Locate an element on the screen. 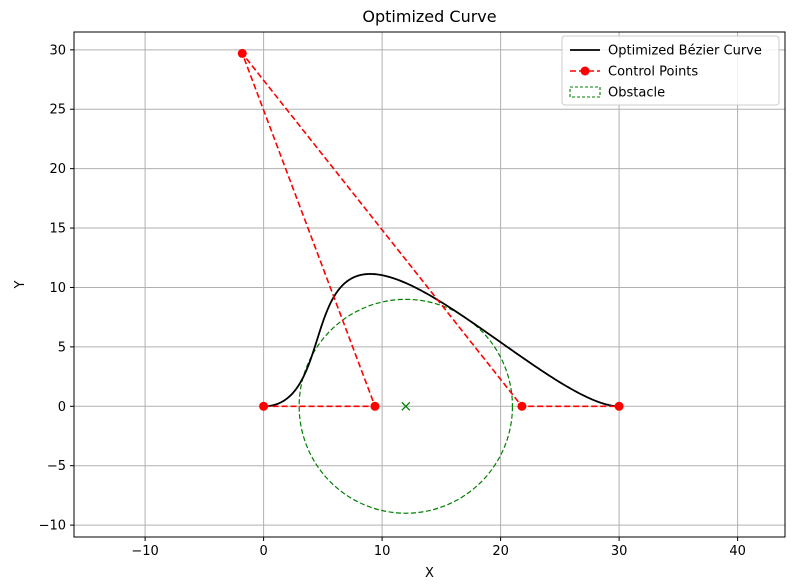  y-tick-label: 30 is located at coordinates (57, 50).